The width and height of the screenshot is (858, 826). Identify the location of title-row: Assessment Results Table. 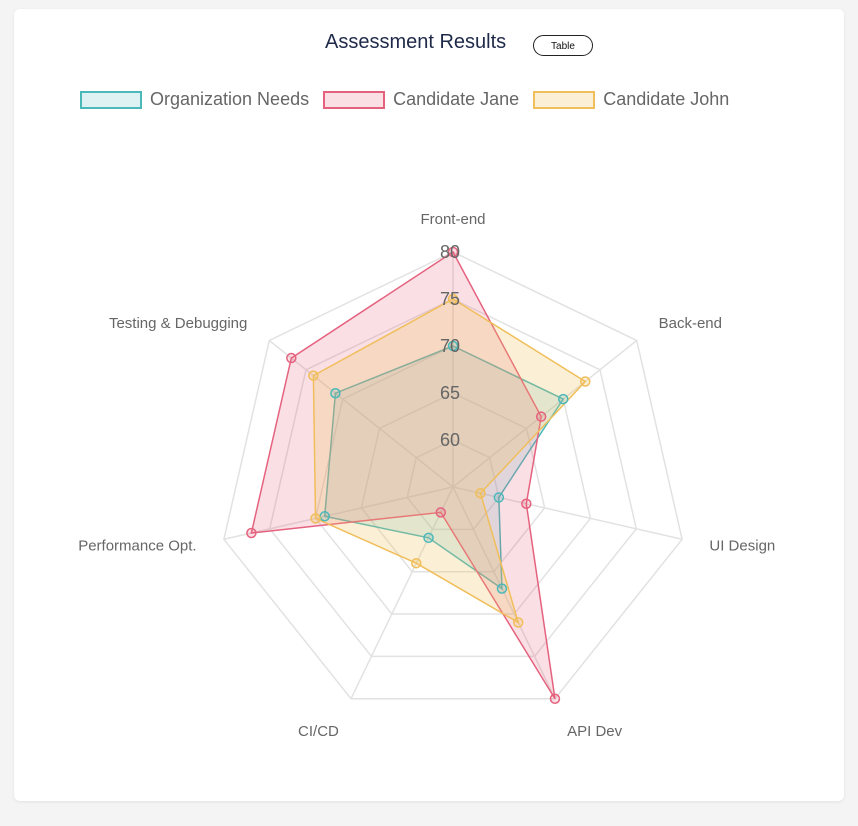
(429, 46).